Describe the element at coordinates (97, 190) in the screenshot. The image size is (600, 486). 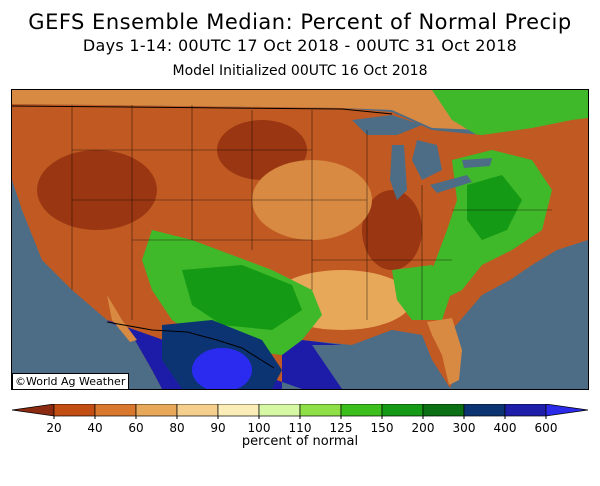
I see `dry-dark-west` at that location.